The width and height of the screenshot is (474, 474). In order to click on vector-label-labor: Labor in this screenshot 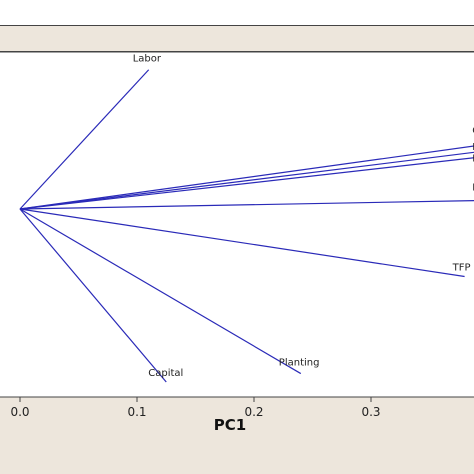, I will do `click(147, 59)`.